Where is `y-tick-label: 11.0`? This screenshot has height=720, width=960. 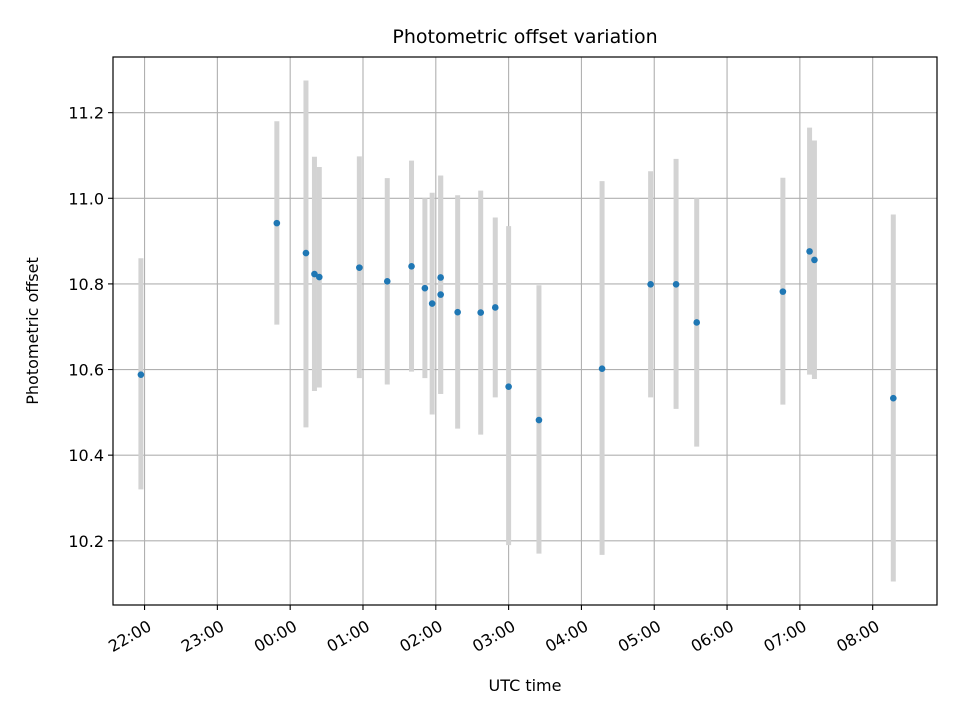 y-tick-label: 11.0 is located at coordinates (86, 198).